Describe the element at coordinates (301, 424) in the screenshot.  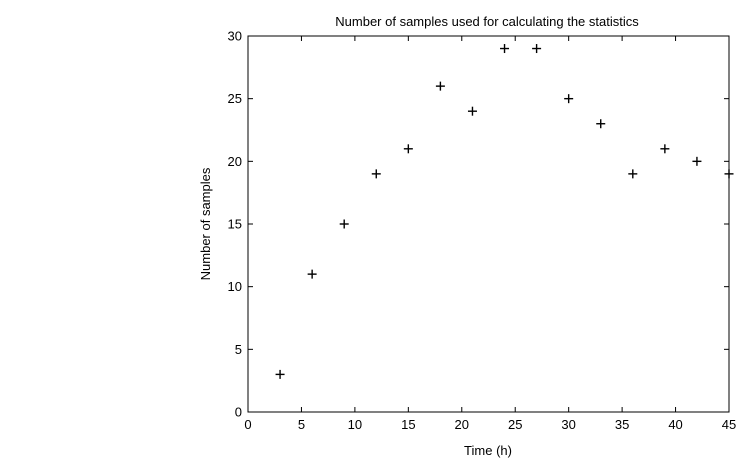
I see `x-tick-label: 5` at that location.